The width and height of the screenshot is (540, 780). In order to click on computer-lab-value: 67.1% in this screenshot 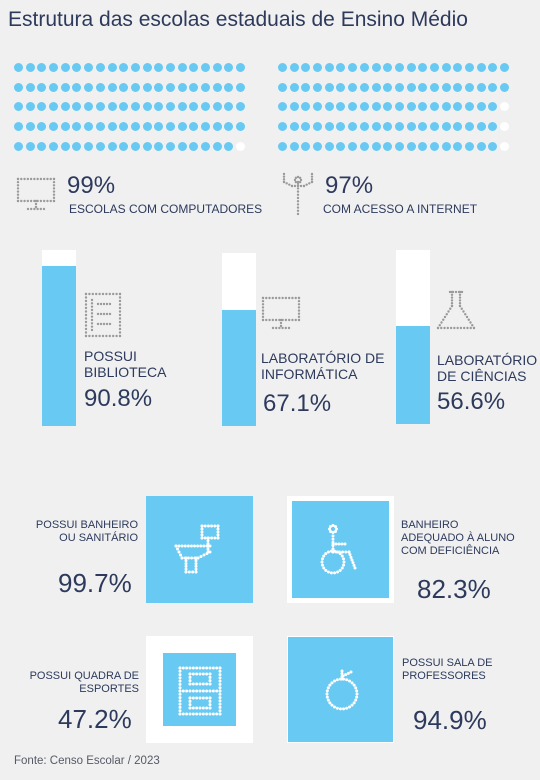, I will do `click(297, 403)`.